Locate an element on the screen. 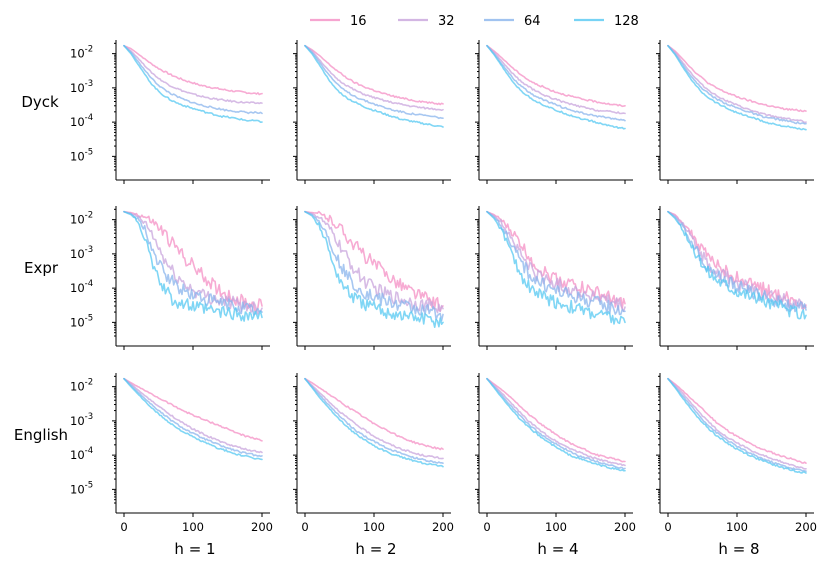 This screenshot has width=830, height=568. col-label-4: h = 8 is located at coordinates (738, 549).